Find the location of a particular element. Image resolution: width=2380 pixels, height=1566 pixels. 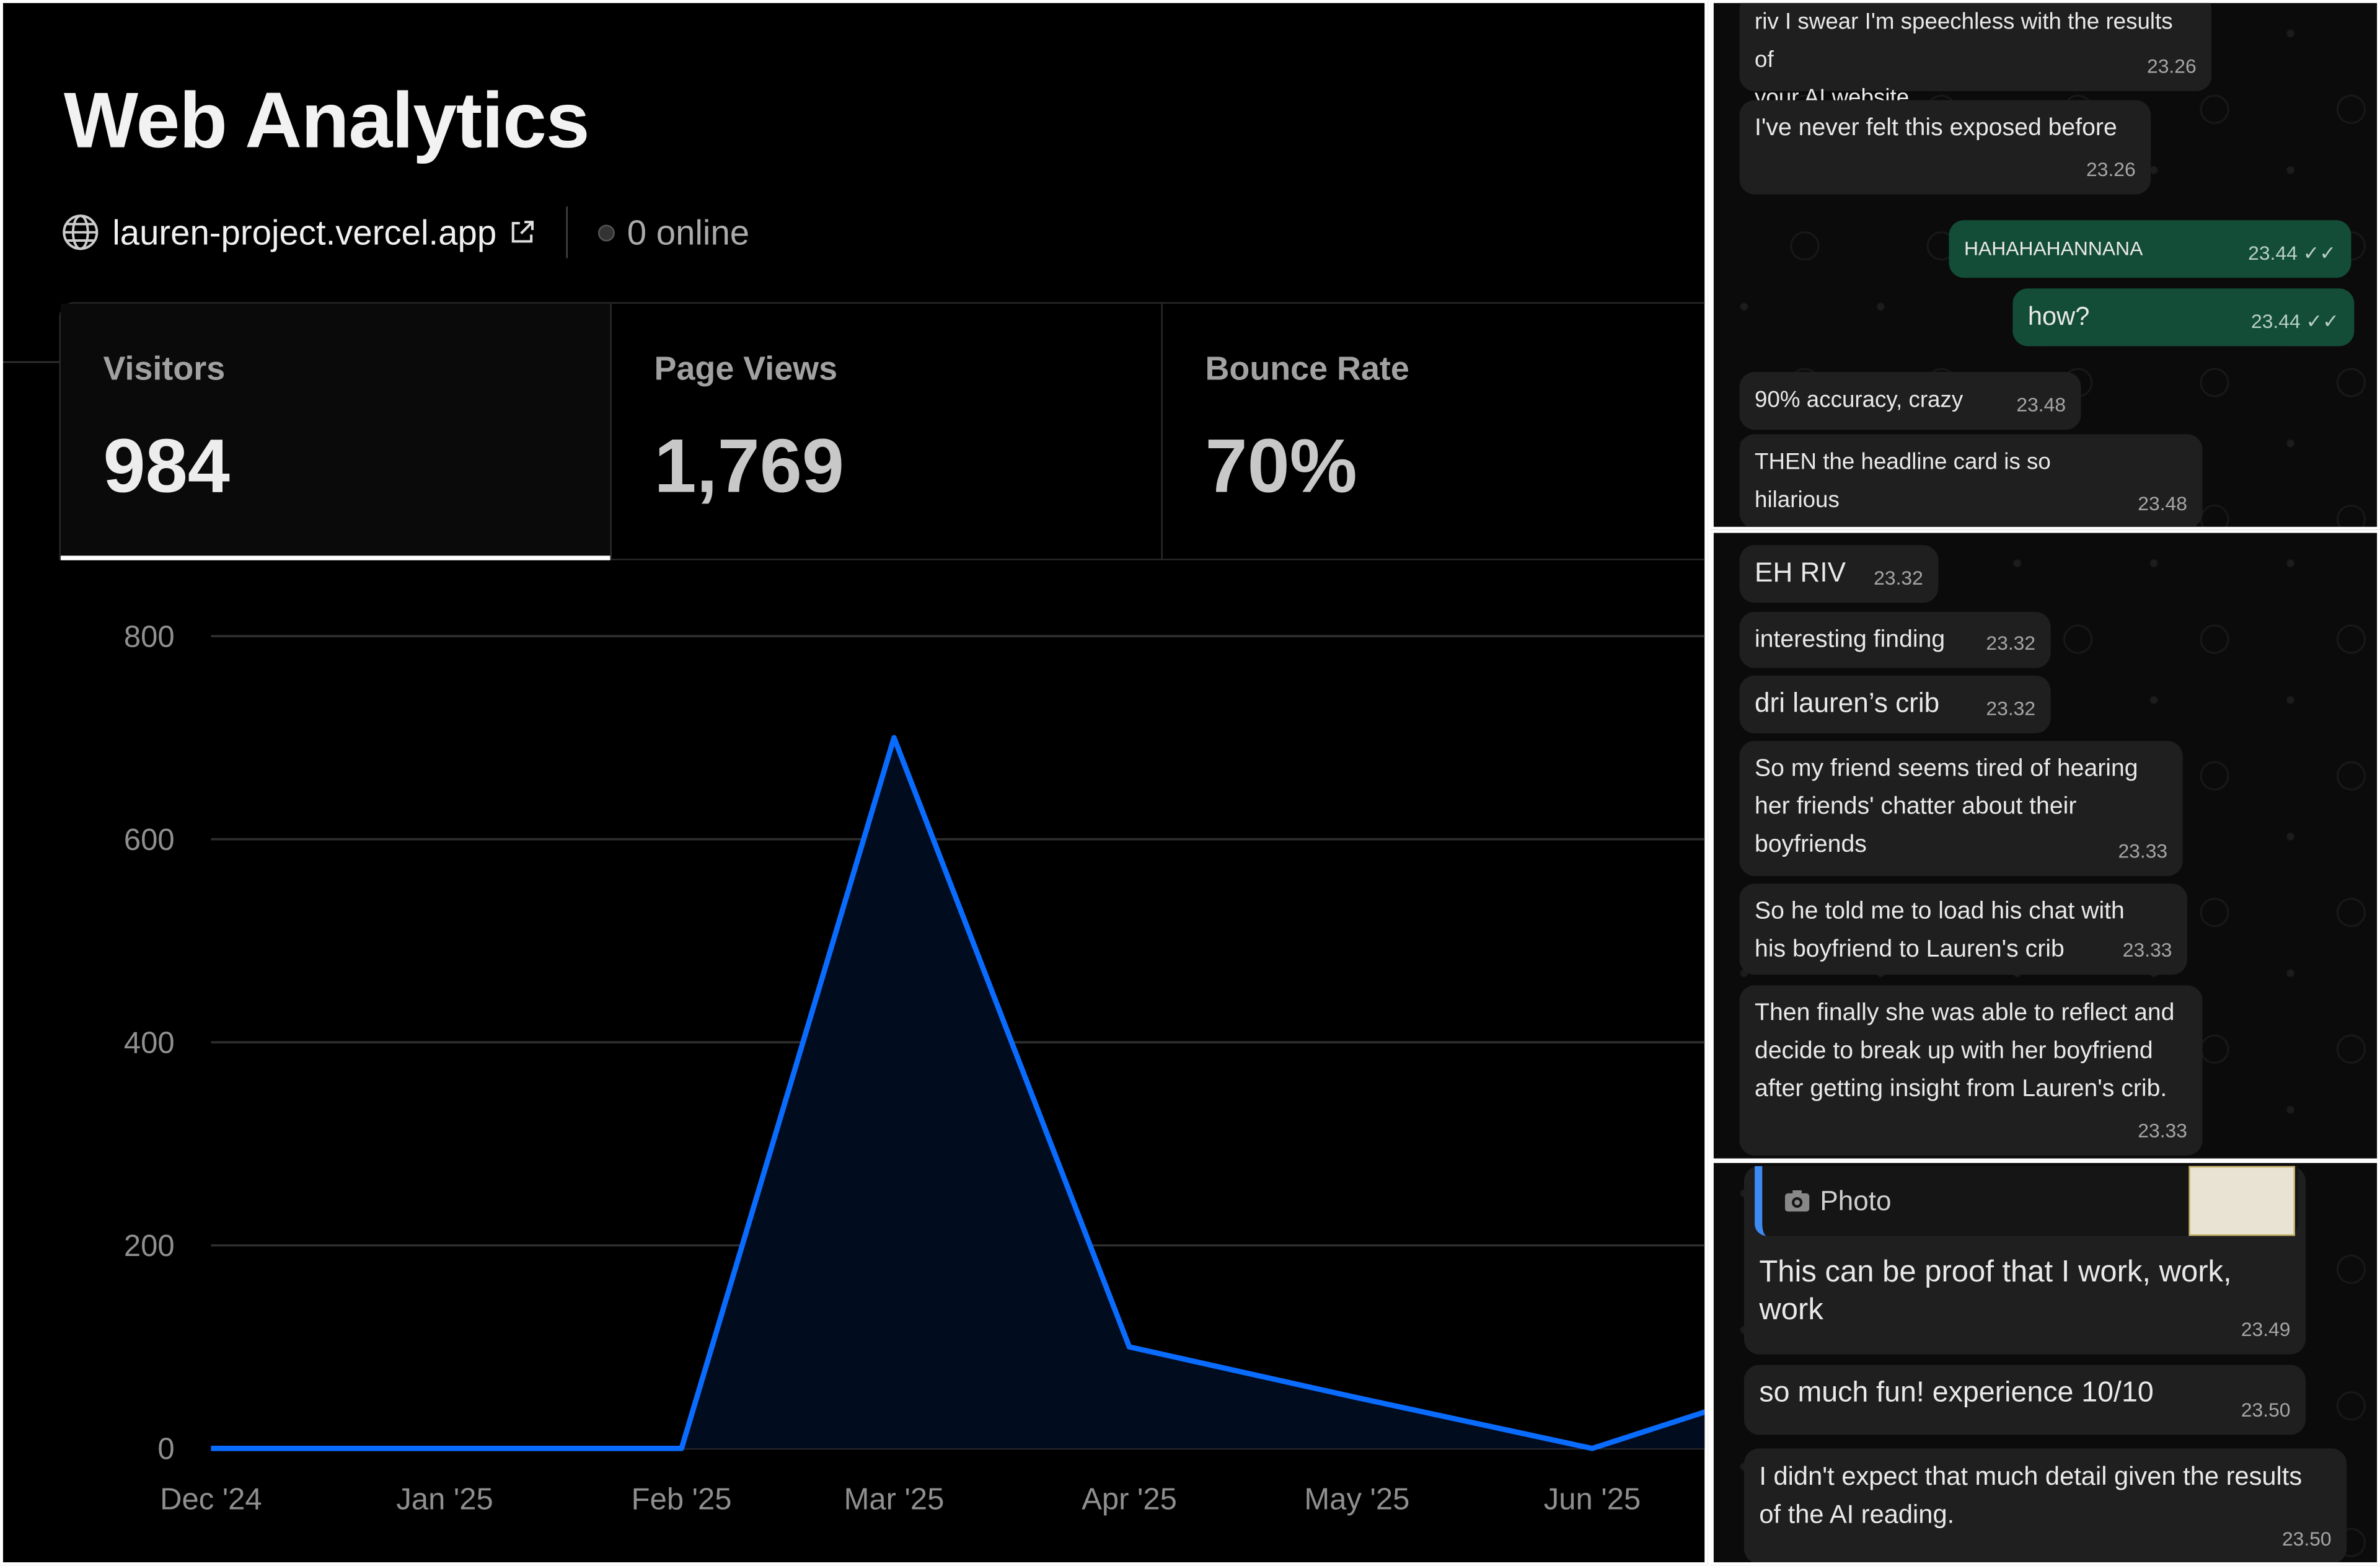

message-text: boyfriends is located at coordinates (1811, 845).